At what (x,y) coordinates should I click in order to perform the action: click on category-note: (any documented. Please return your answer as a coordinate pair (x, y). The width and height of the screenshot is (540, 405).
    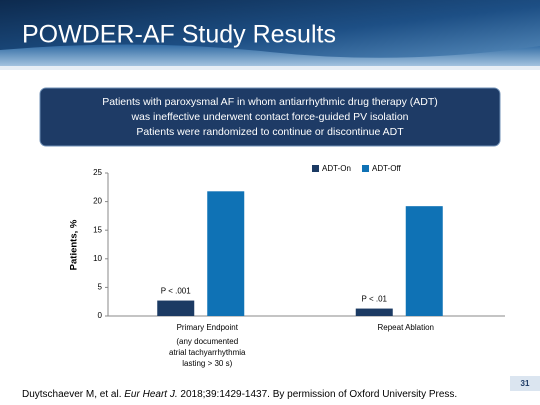
    Looking at the image, I should click on (207, 341).